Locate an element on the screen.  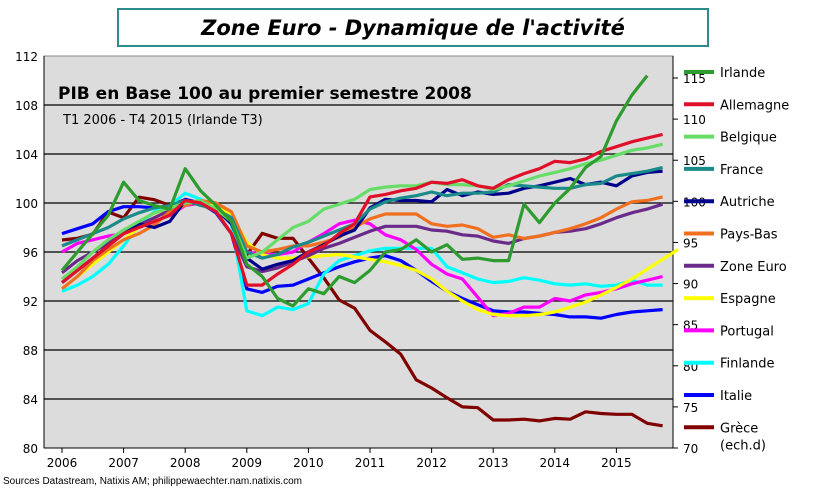
y-right-tick-label: 75 is located at coordinates (690, 408).